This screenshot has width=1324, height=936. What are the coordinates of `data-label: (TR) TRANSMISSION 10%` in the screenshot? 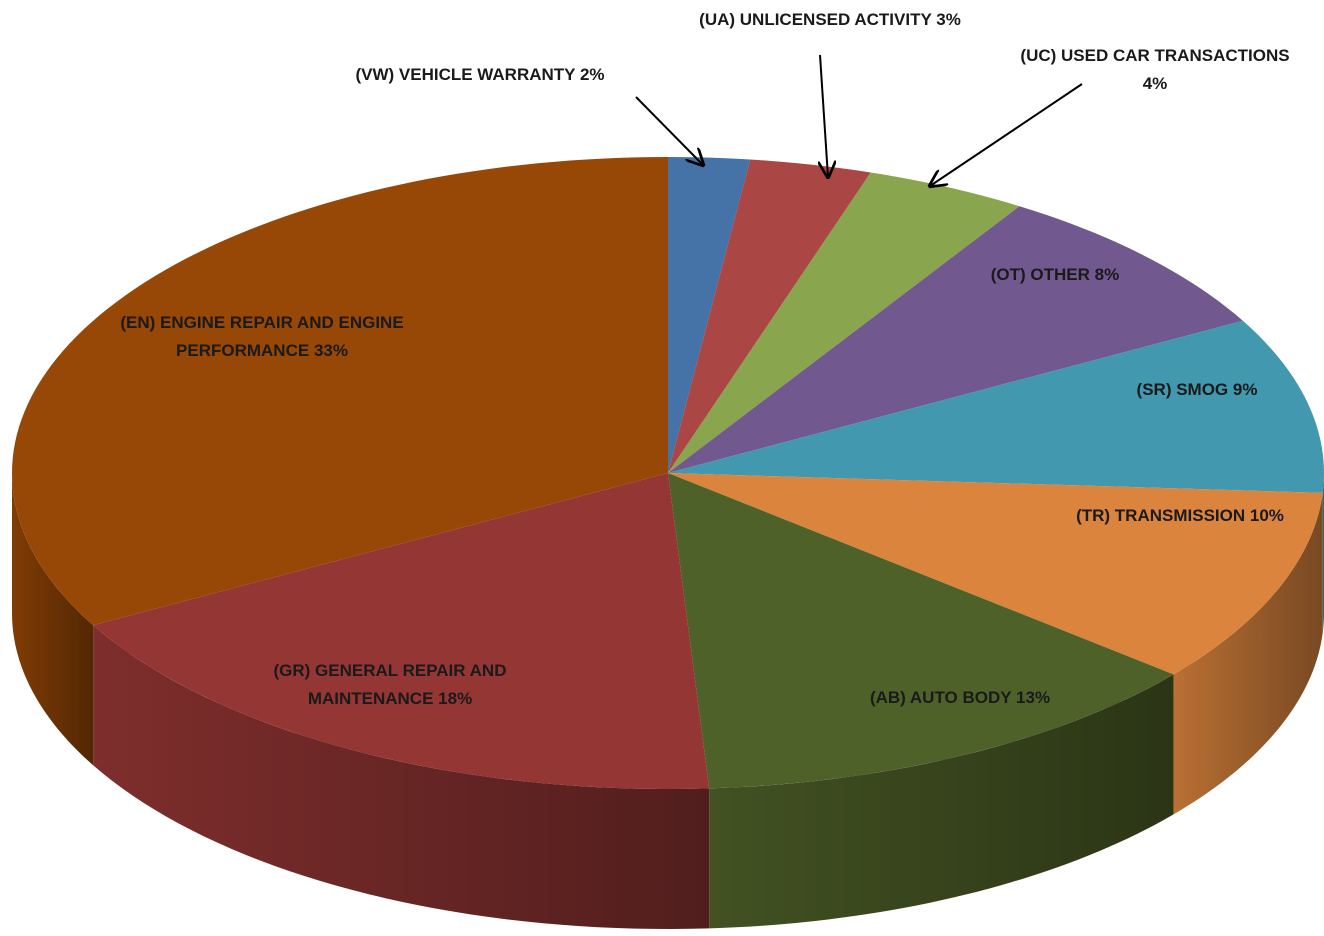 It's located at (1180, 516).